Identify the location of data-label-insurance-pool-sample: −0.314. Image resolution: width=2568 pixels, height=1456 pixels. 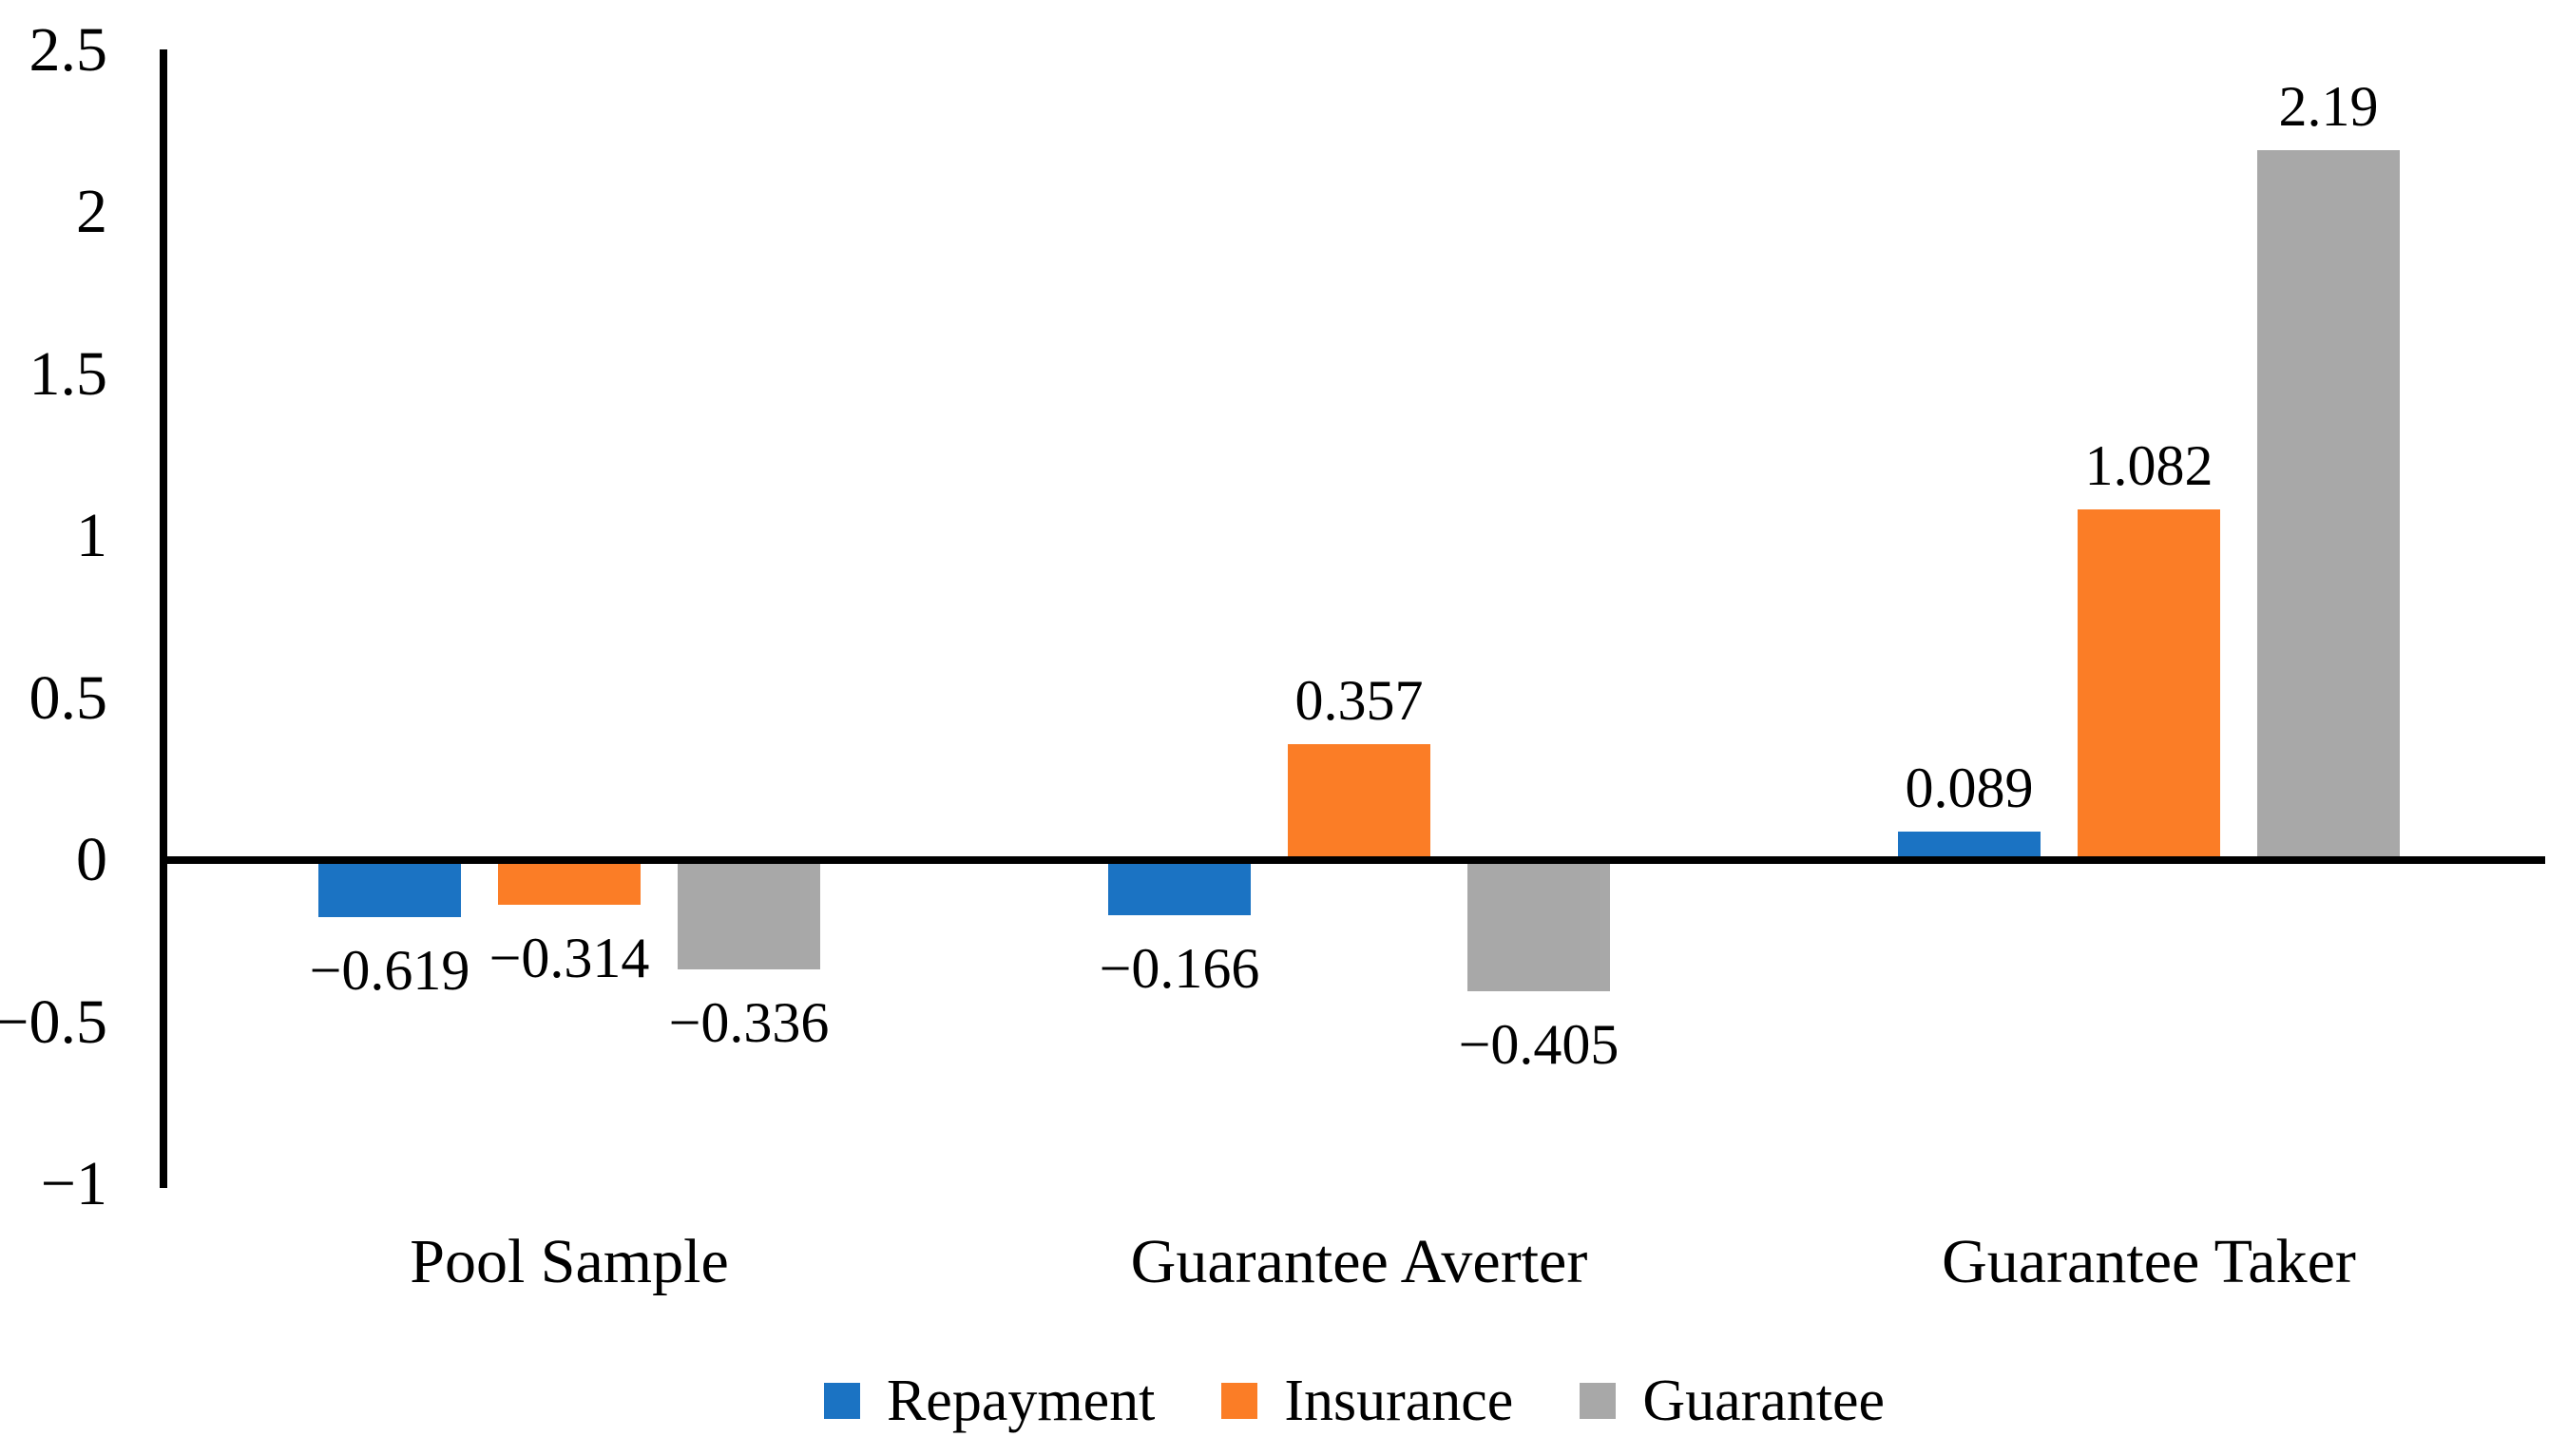
(569, 958).